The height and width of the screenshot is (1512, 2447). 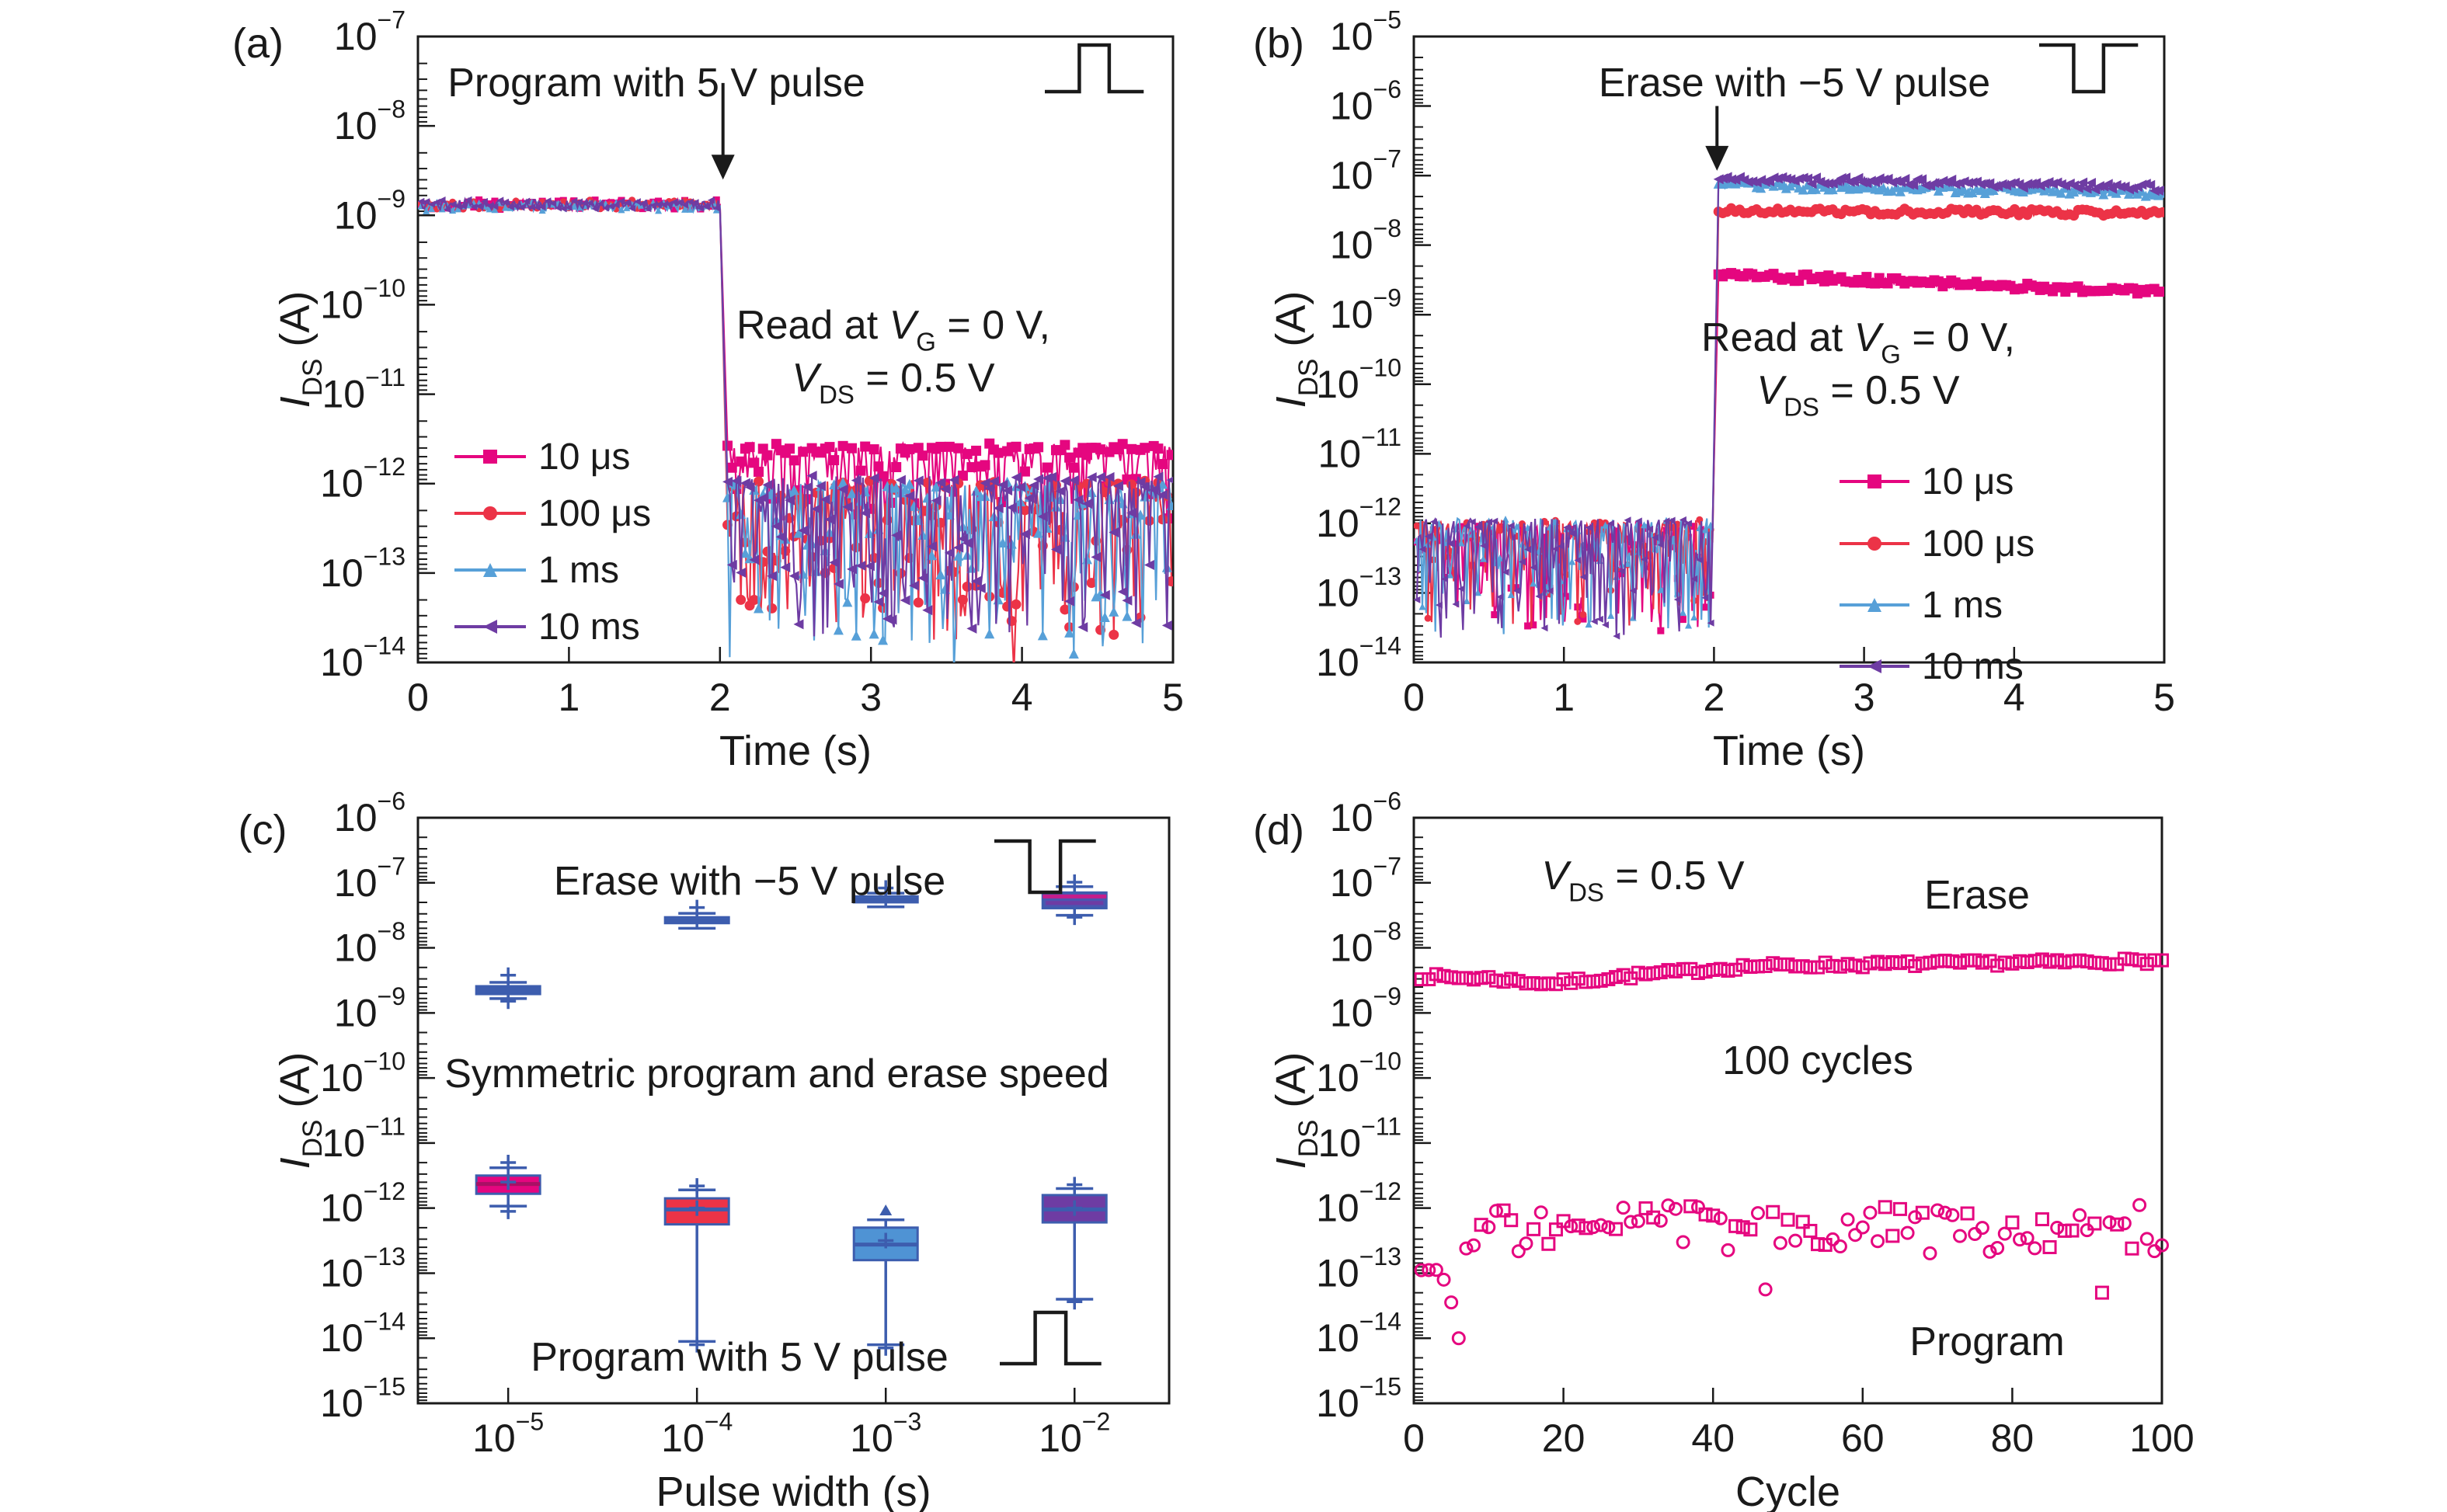 What do you see at coordinates (886, 895) in the screenshot?
I see `box-plot-erase` at bounding box center [886, 895].